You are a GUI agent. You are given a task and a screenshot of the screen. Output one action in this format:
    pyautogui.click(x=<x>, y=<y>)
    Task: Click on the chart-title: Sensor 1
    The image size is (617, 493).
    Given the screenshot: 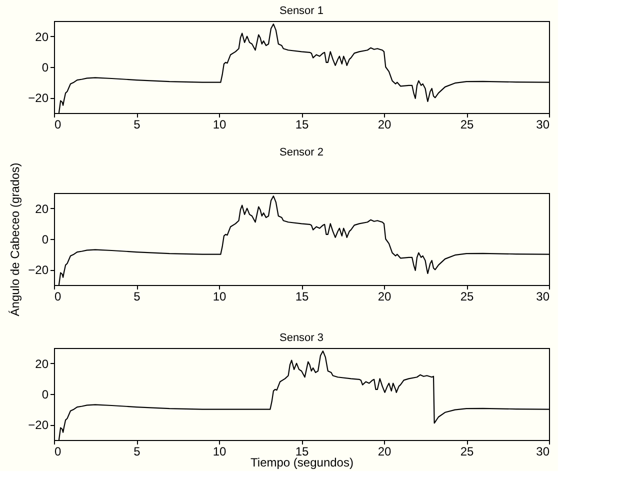 What is the action you would take?
    pyautogui.click(x=301, y=11)
    